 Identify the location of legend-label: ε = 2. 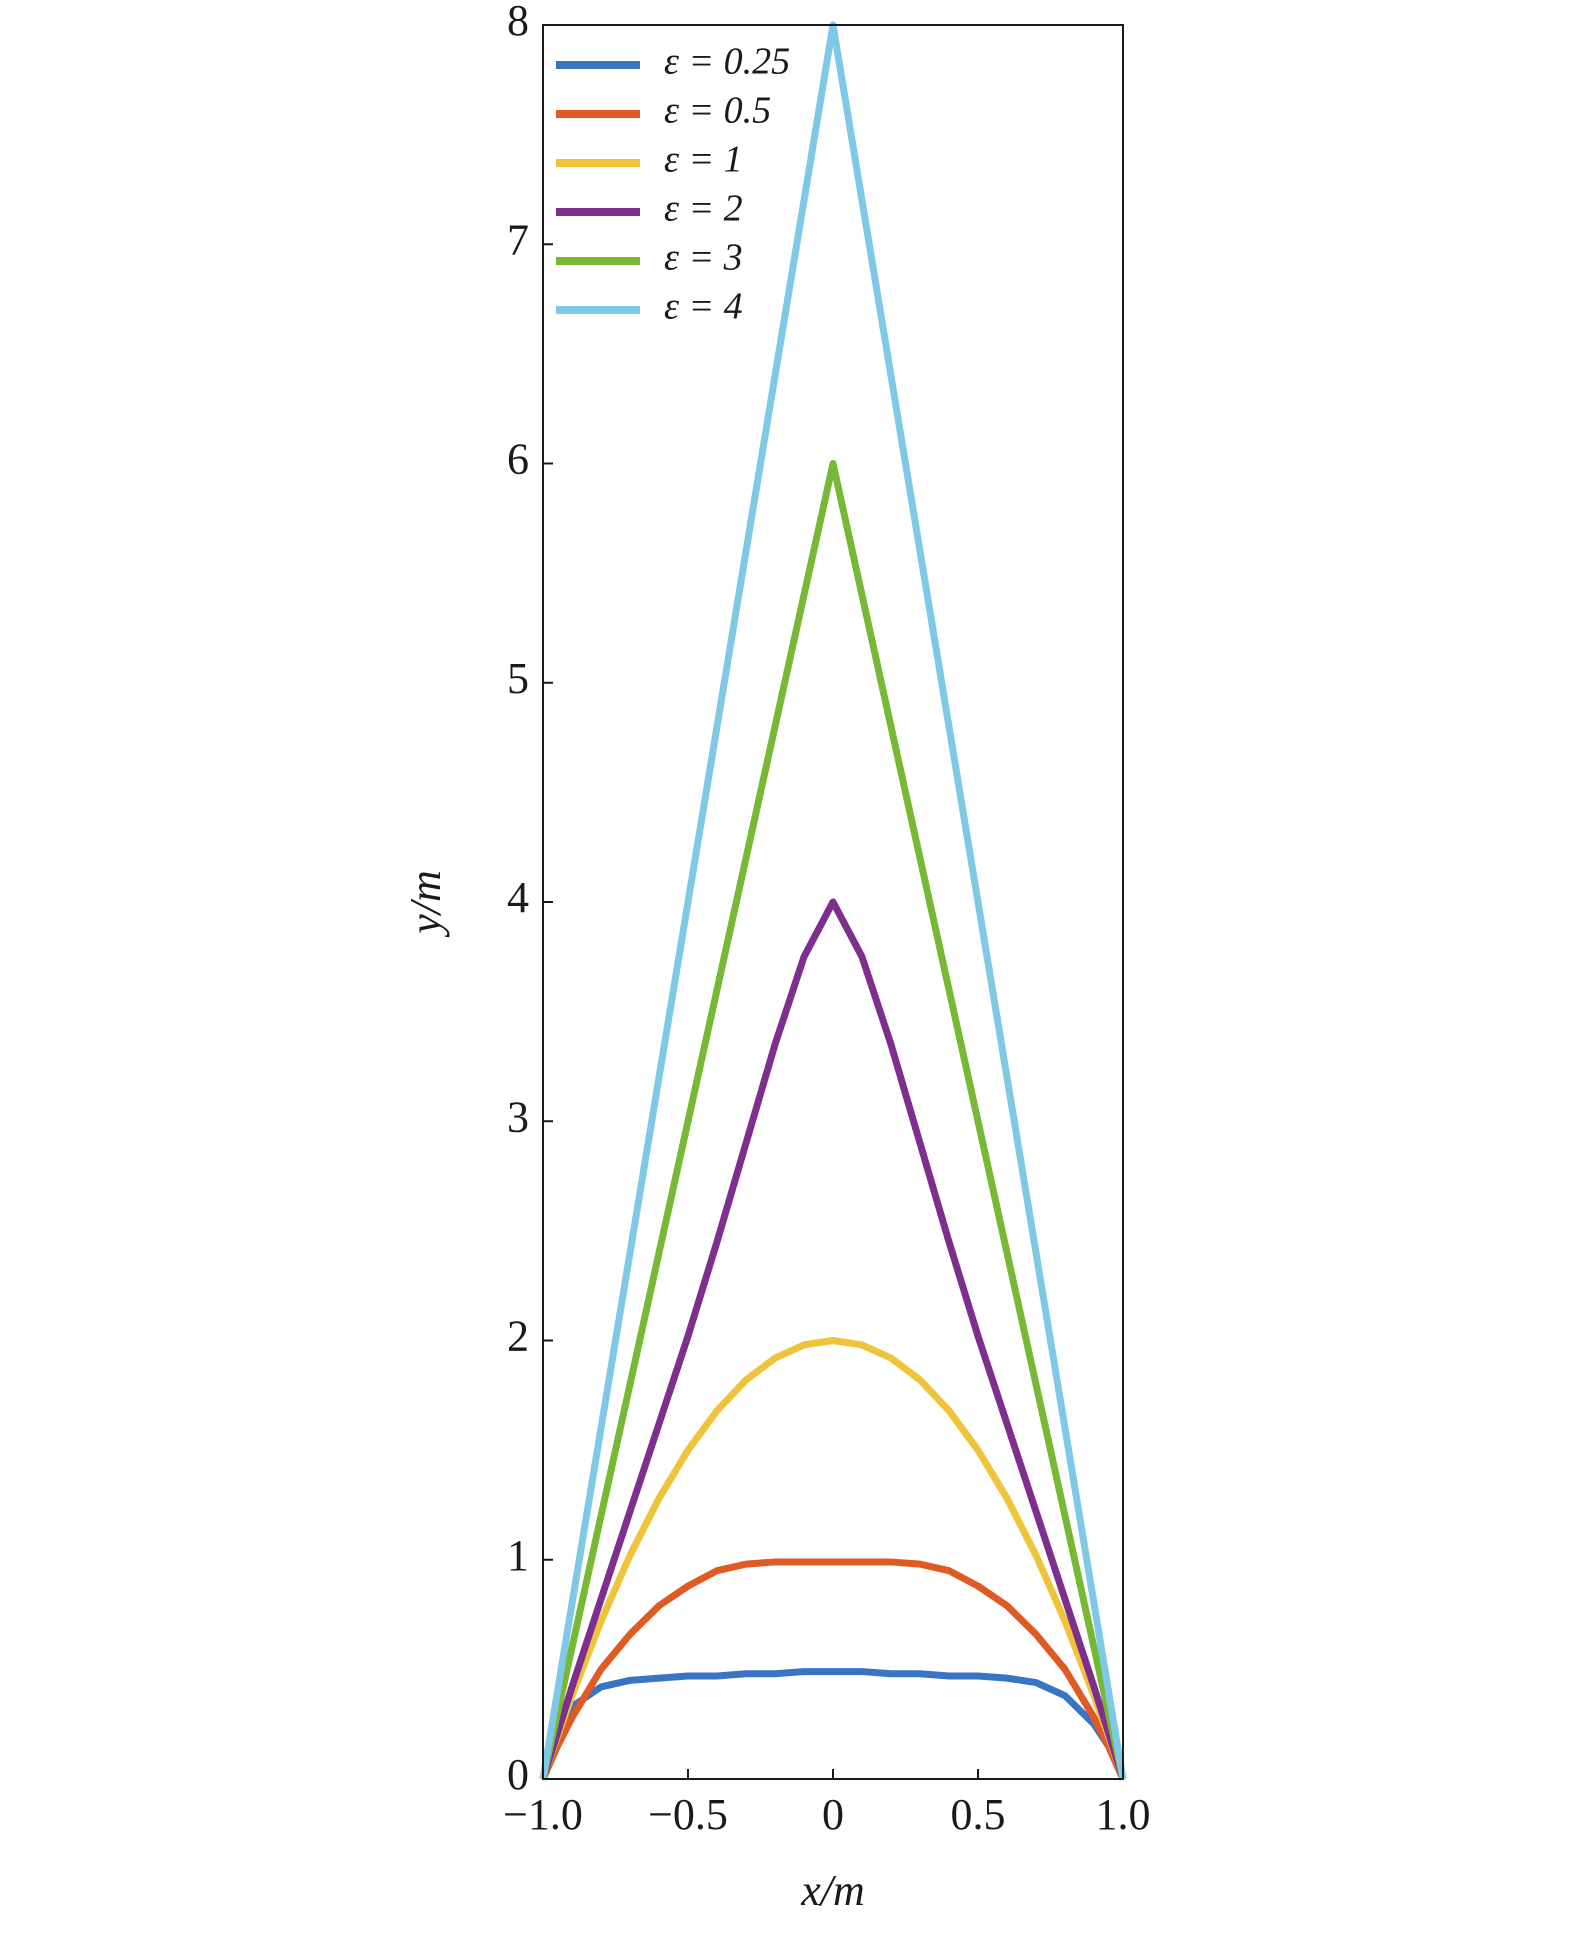
(703, 209).